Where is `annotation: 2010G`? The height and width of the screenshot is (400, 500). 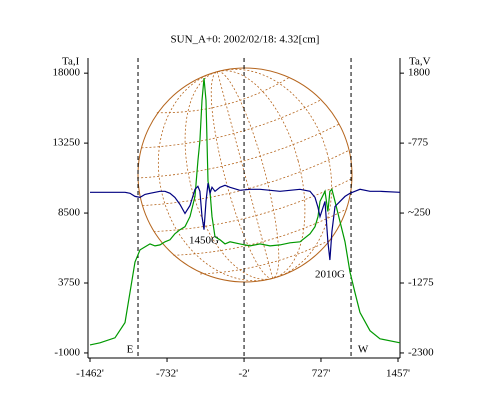
annotation: 2010G is located at coordinates (330, 275).